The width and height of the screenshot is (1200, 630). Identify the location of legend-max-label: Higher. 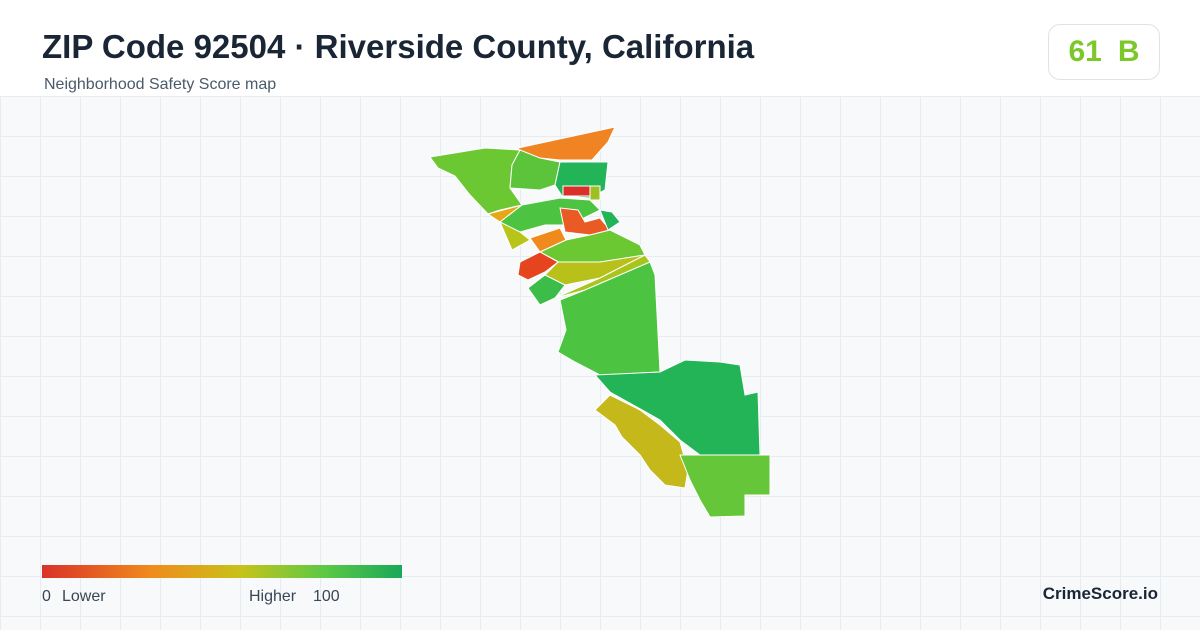
(273, 596).